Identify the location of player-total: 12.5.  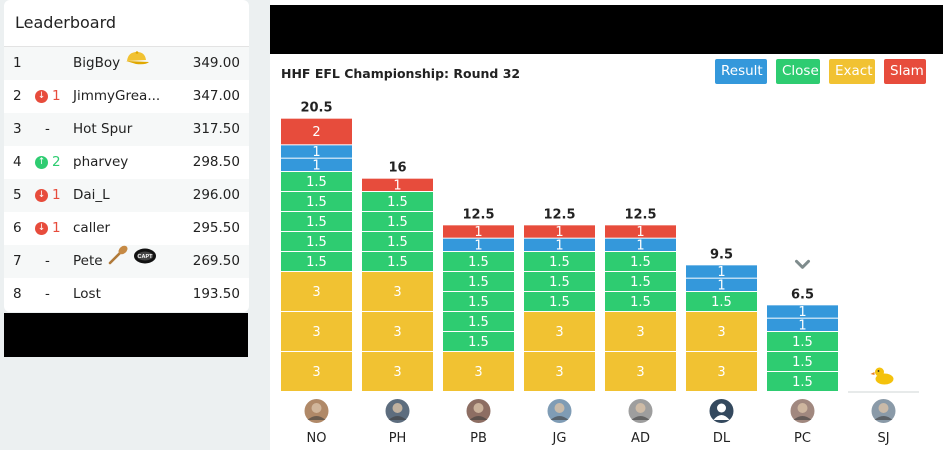
(478, 214).